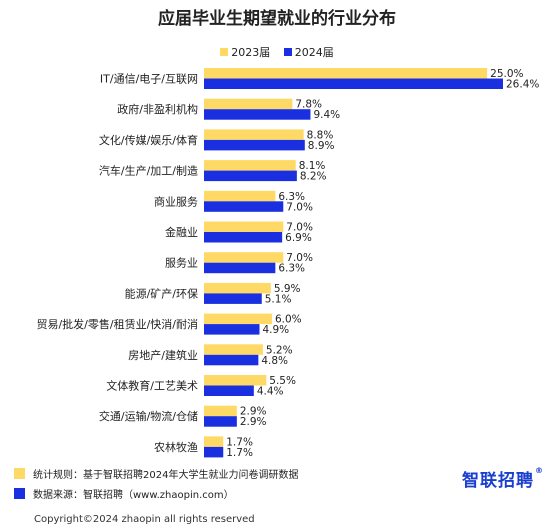  Describe the element at coordinates (270, 392) in the screenshot. I see `data-label: 4.4%` at that location.